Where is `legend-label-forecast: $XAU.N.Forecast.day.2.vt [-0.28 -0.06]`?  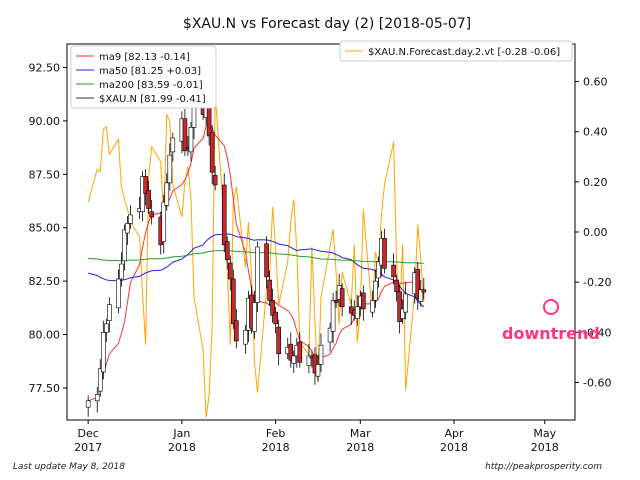 legend-label-forecast: $XAU.N.Forecast.day.2.vt [-0.28 -0.06] is located at coordinates (464, 52).